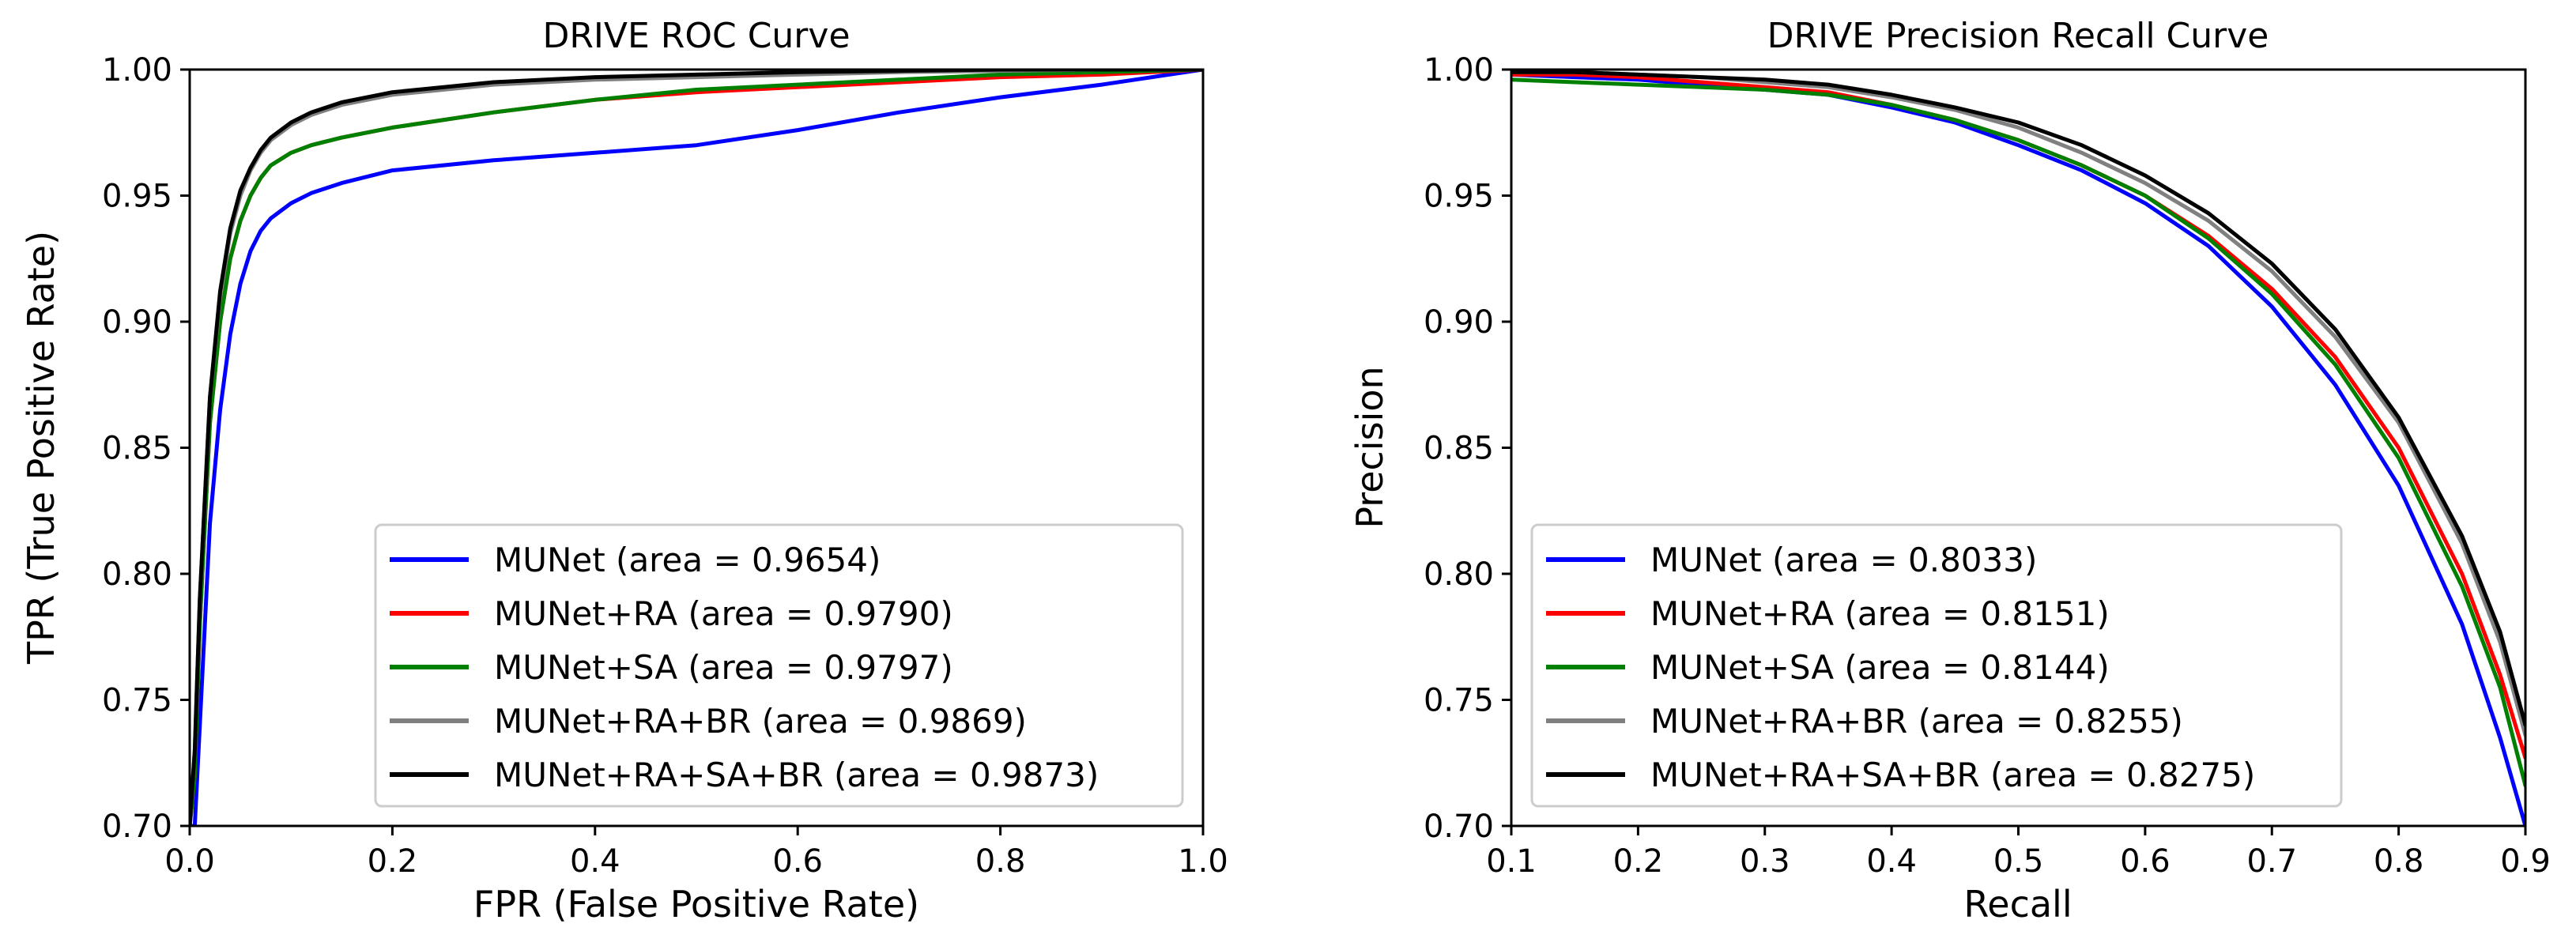 This screenshot has height=935, width=2576. I want to click on roc-x-tick-label: 0.0, so click(189, 861).